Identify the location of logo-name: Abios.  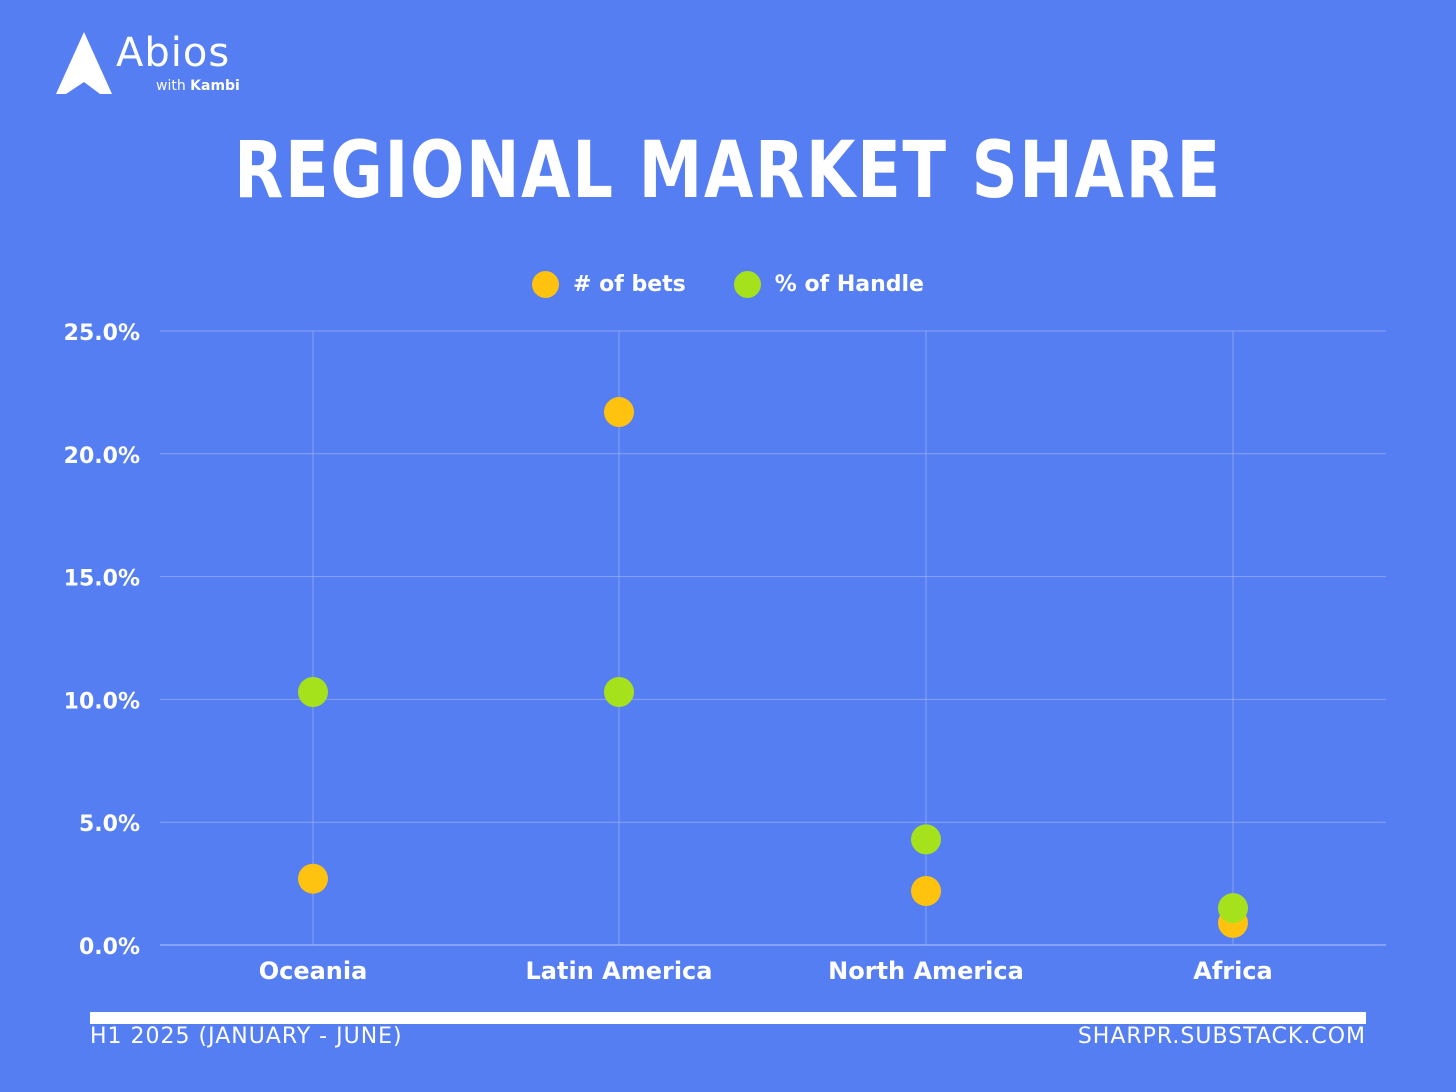
(173, 53).